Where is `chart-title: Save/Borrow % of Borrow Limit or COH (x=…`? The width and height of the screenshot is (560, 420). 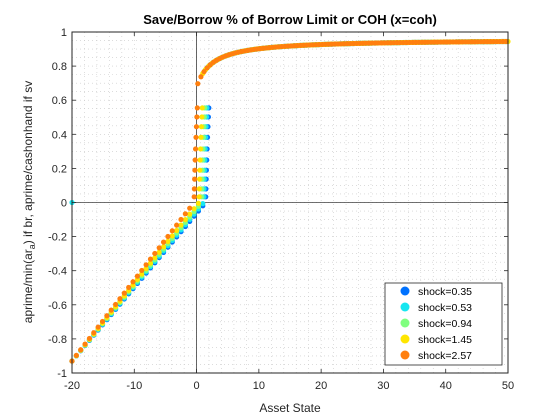
chart-title: Save/Borrow % of Borrow Limit or COH (x=… is located at coordinates (290, 19).